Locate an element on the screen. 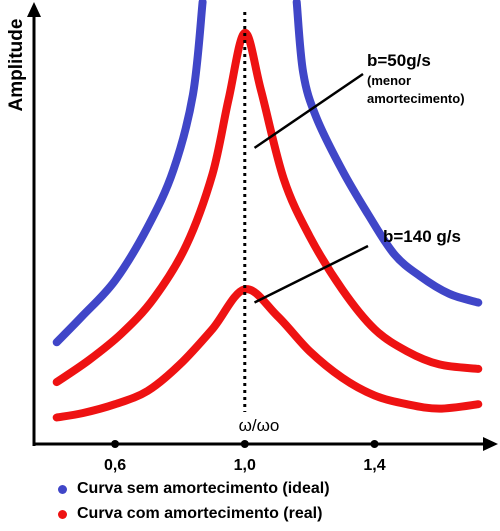 This screenshot has width=500, height=531. y-axis-label: Amplitude is located at coordinates (16, 65).